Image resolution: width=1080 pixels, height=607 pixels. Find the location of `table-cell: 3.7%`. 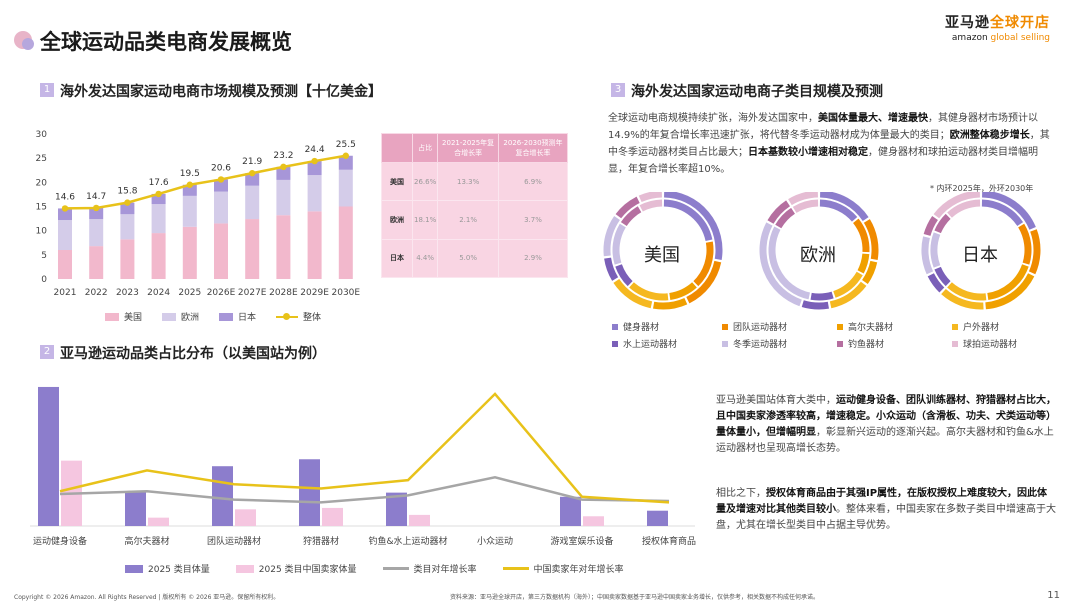

table-cell: 3.7% is located at coordinates (533, 220).